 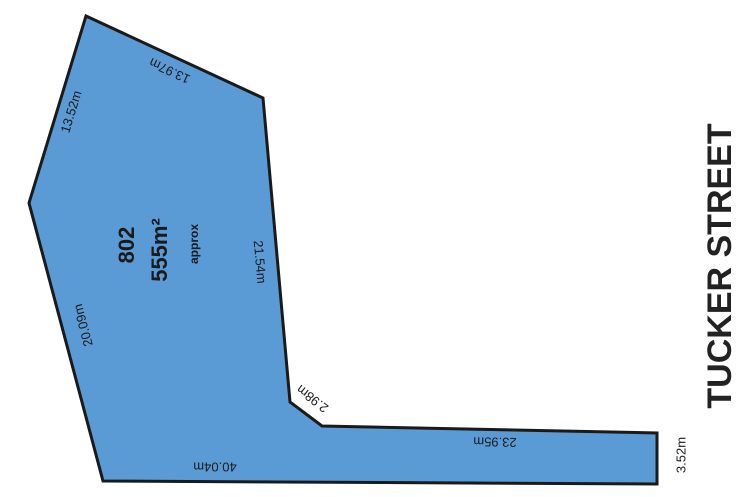 I want to click on dimension: 3.52m, so click(x=680, y=455).